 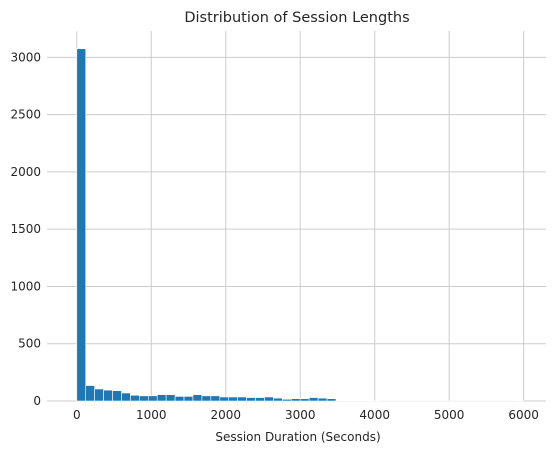 I want to click on x-tick-label: 4000, so click(x=374, y=415).